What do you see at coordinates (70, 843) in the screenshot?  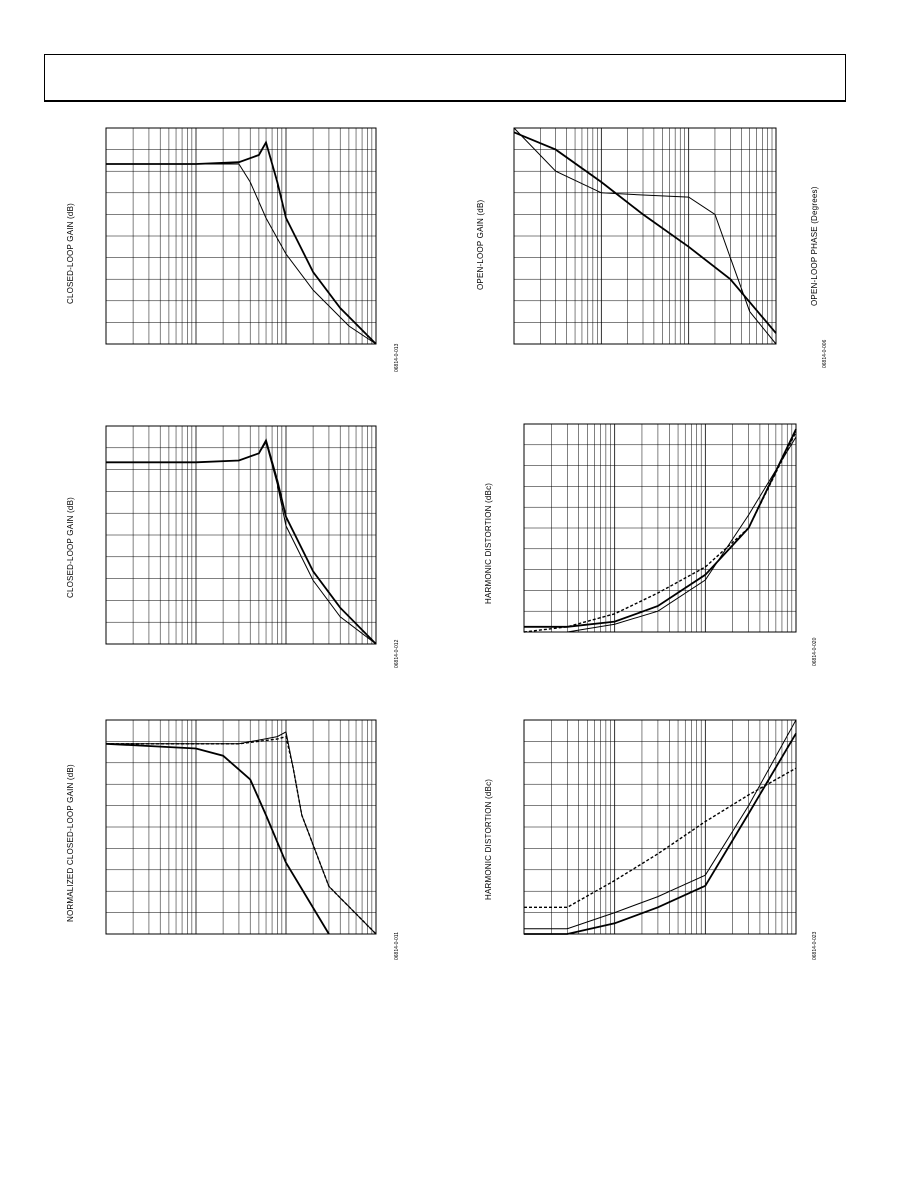 I see `chart-c5-ylabel: NORMALIZED CLOSED-LOOP GAIN (dB)` at bounding box center [70, 843].